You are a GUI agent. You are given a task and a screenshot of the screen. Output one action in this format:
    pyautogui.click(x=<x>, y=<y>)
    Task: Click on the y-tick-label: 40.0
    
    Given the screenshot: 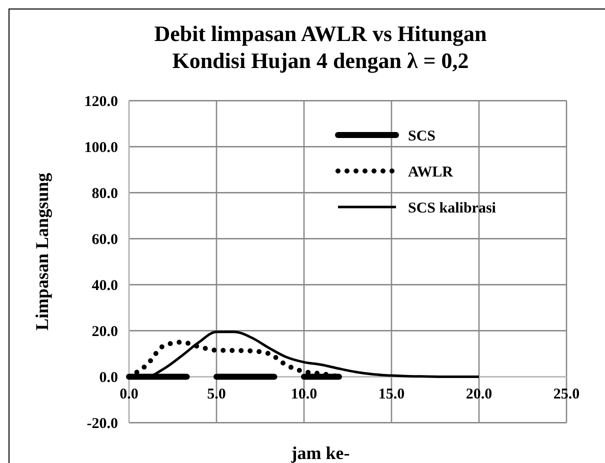 What is the action you would take?
    pyautogui.click(x=105, y=286)
    